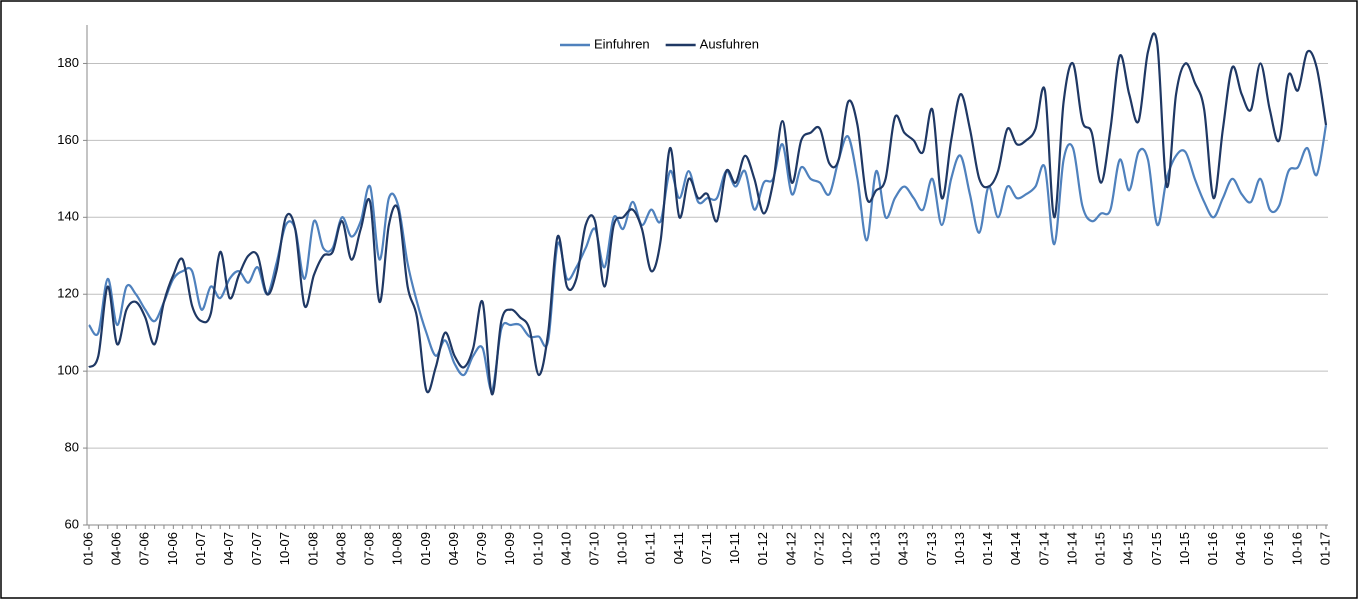  Describe the element at coordinates (284, 548) in the screenshot. I see `x-tick-label: 10-07` at that location.